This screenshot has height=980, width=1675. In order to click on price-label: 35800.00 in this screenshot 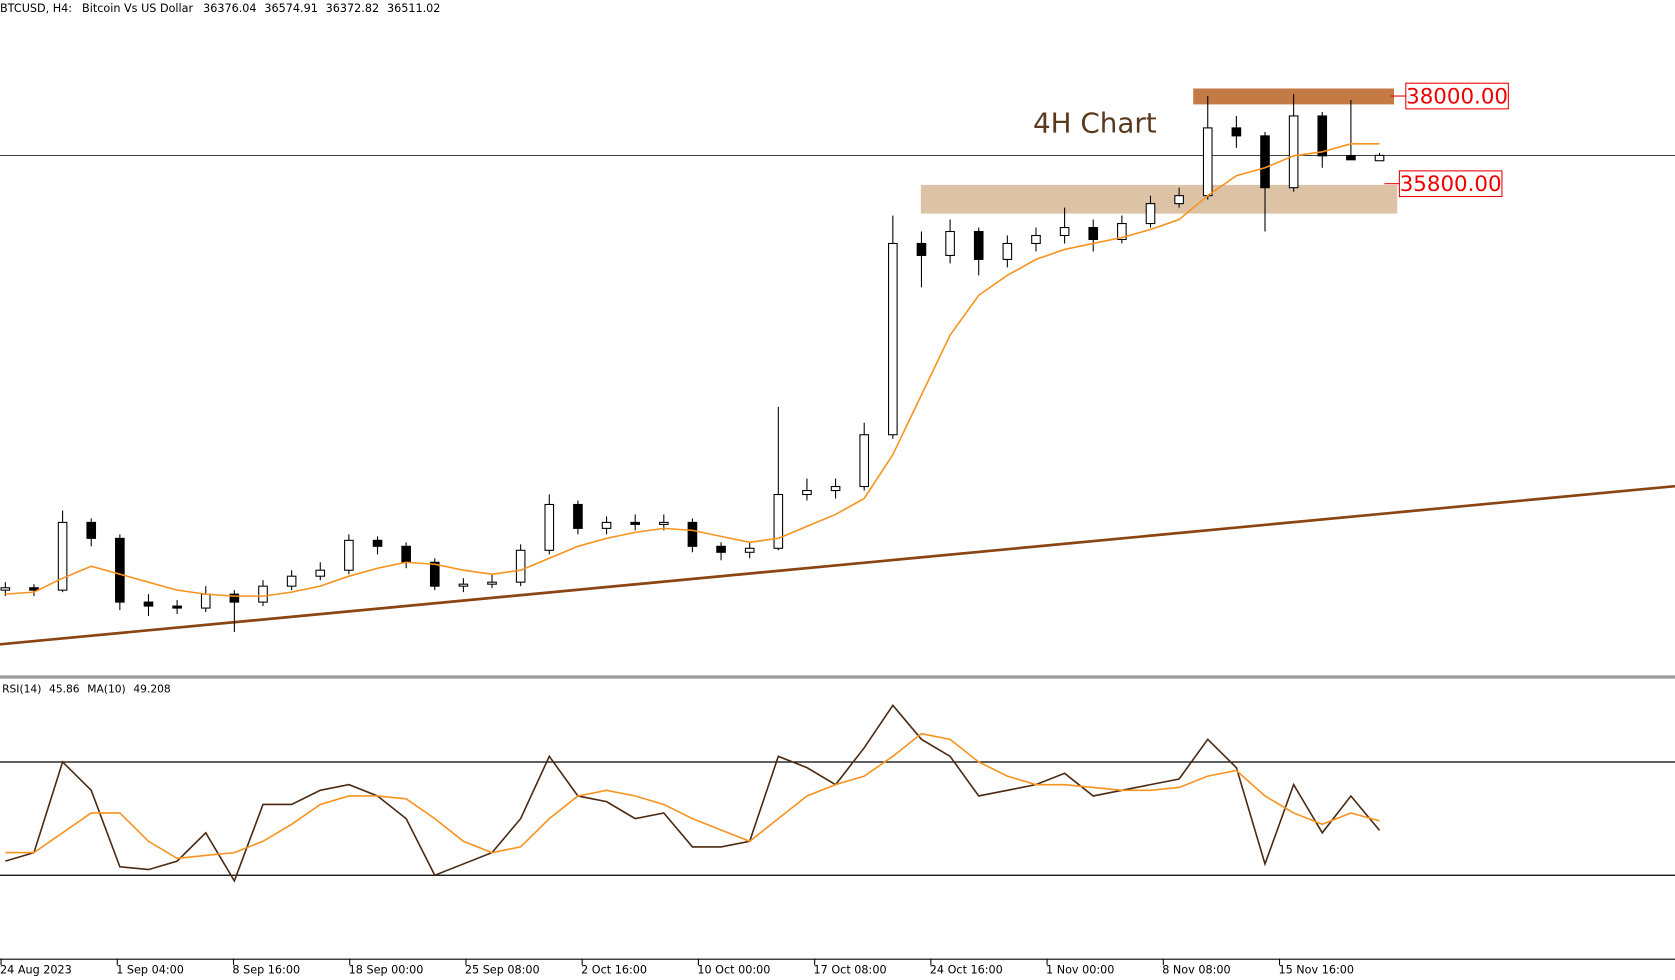, I will do `click(1451, 184)`.